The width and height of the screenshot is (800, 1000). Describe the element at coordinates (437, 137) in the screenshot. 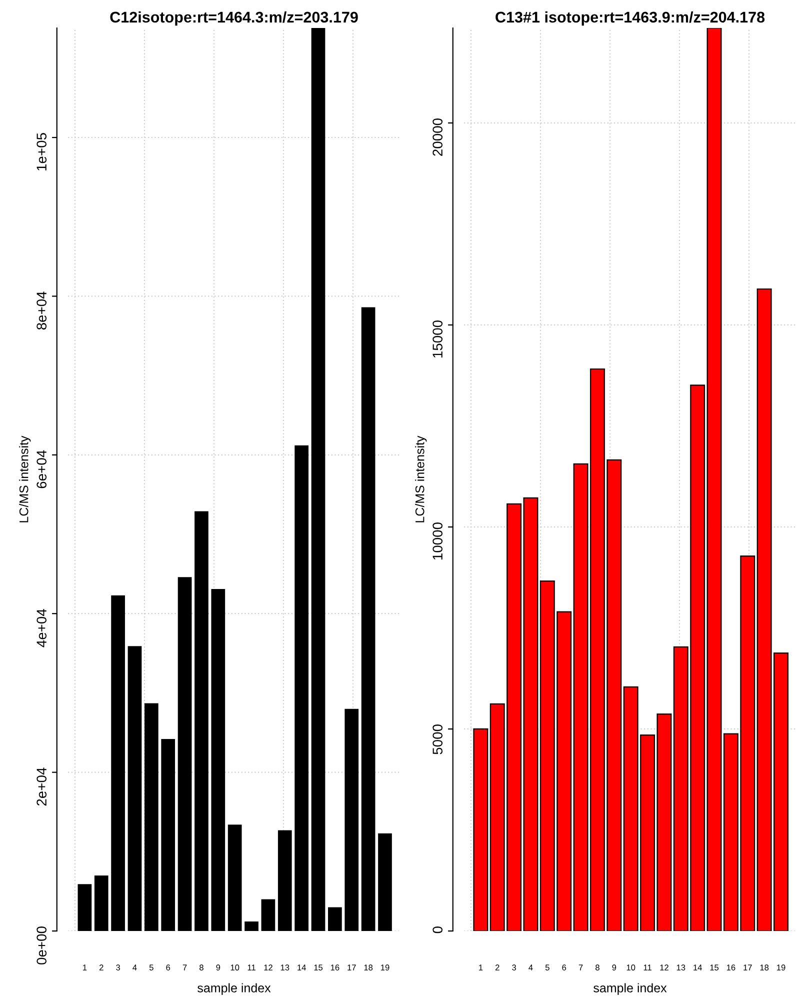

I see `y-tick-label: 20000` at that location.